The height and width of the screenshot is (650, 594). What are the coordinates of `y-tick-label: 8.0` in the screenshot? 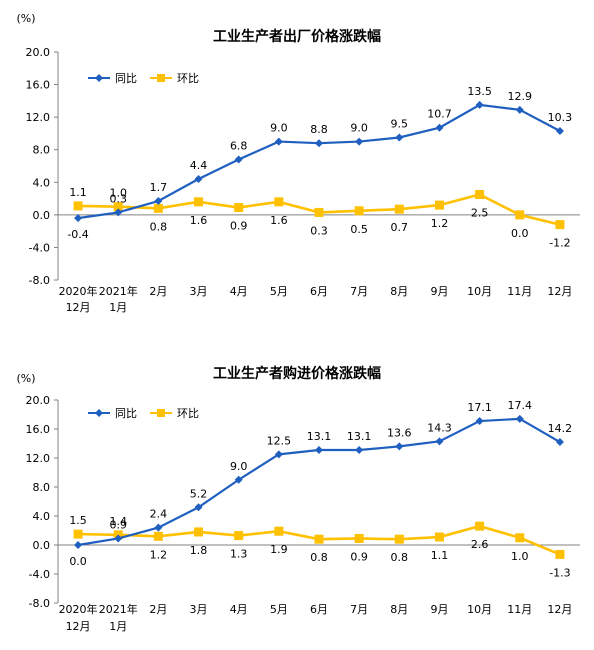 It's located at (42, 487).